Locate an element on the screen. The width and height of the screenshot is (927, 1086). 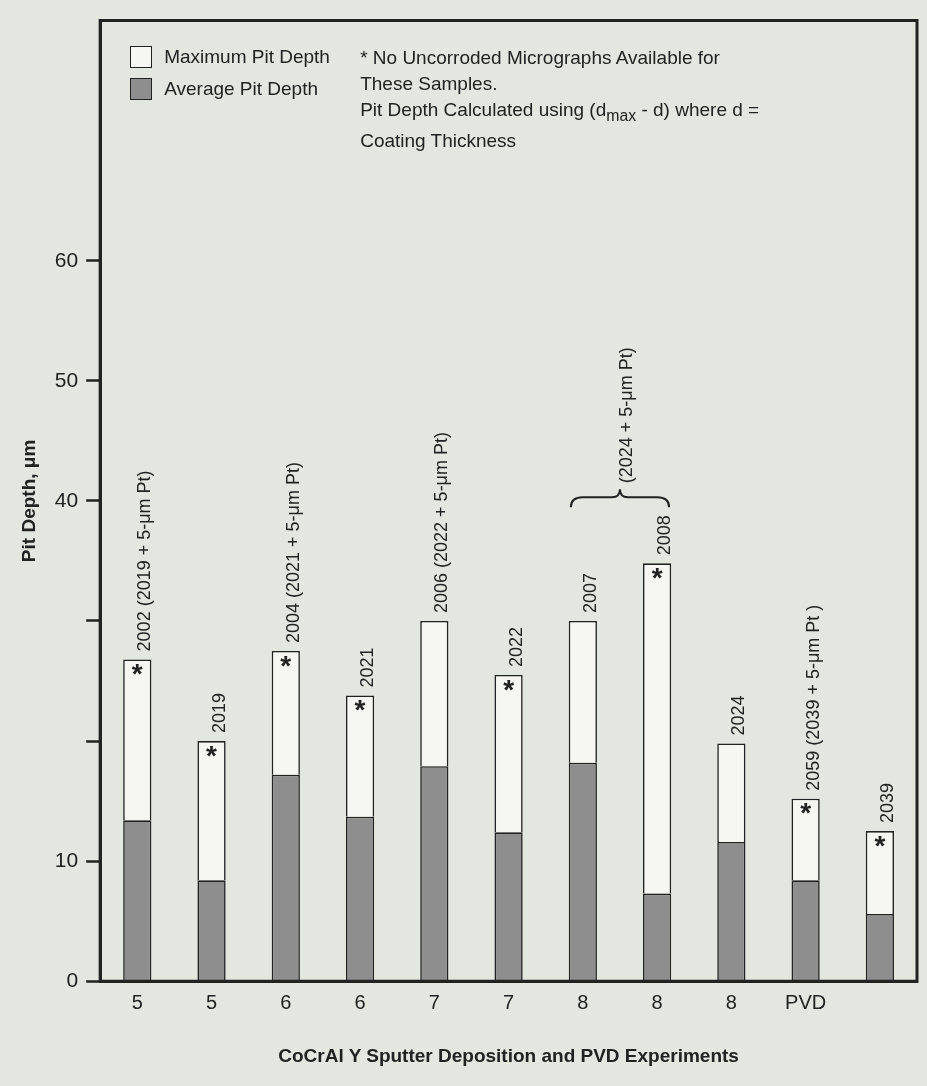
y-tick-label: 60 is located at coordinates (66, 259).